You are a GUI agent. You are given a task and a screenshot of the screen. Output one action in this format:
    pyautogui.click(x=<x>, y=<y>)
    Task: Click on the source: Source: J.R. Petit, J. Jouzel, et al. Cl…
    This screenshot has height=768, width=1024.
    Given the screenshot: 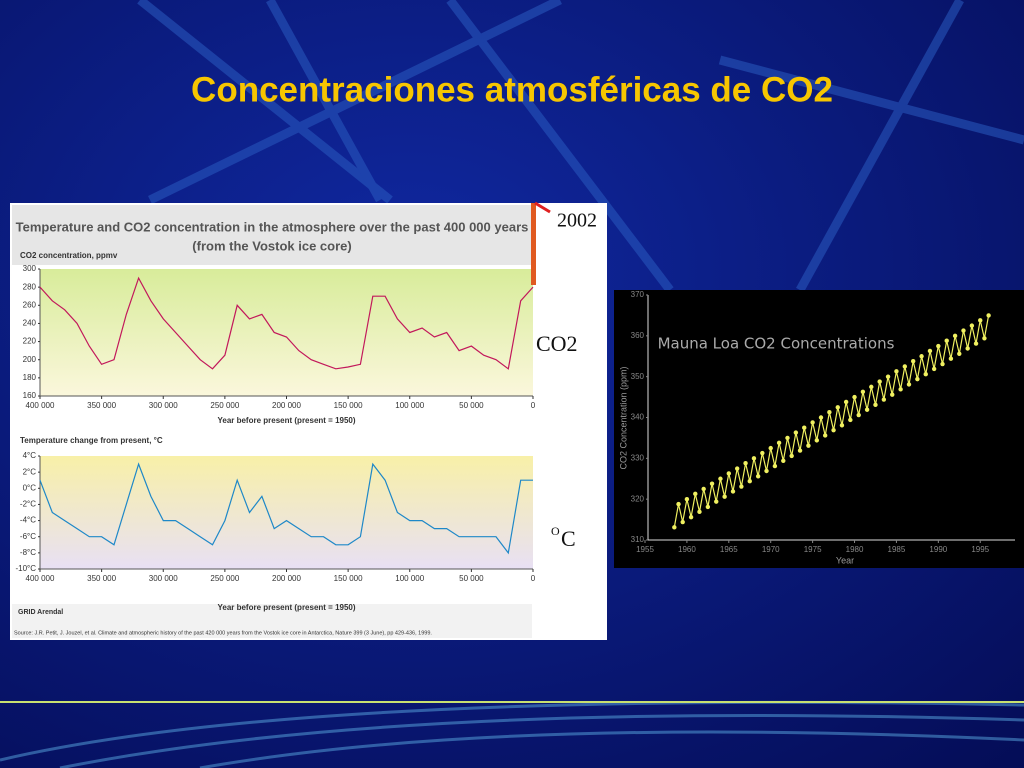 What is the action you would take?
    pyautogui.click(x=223, y=633)
    